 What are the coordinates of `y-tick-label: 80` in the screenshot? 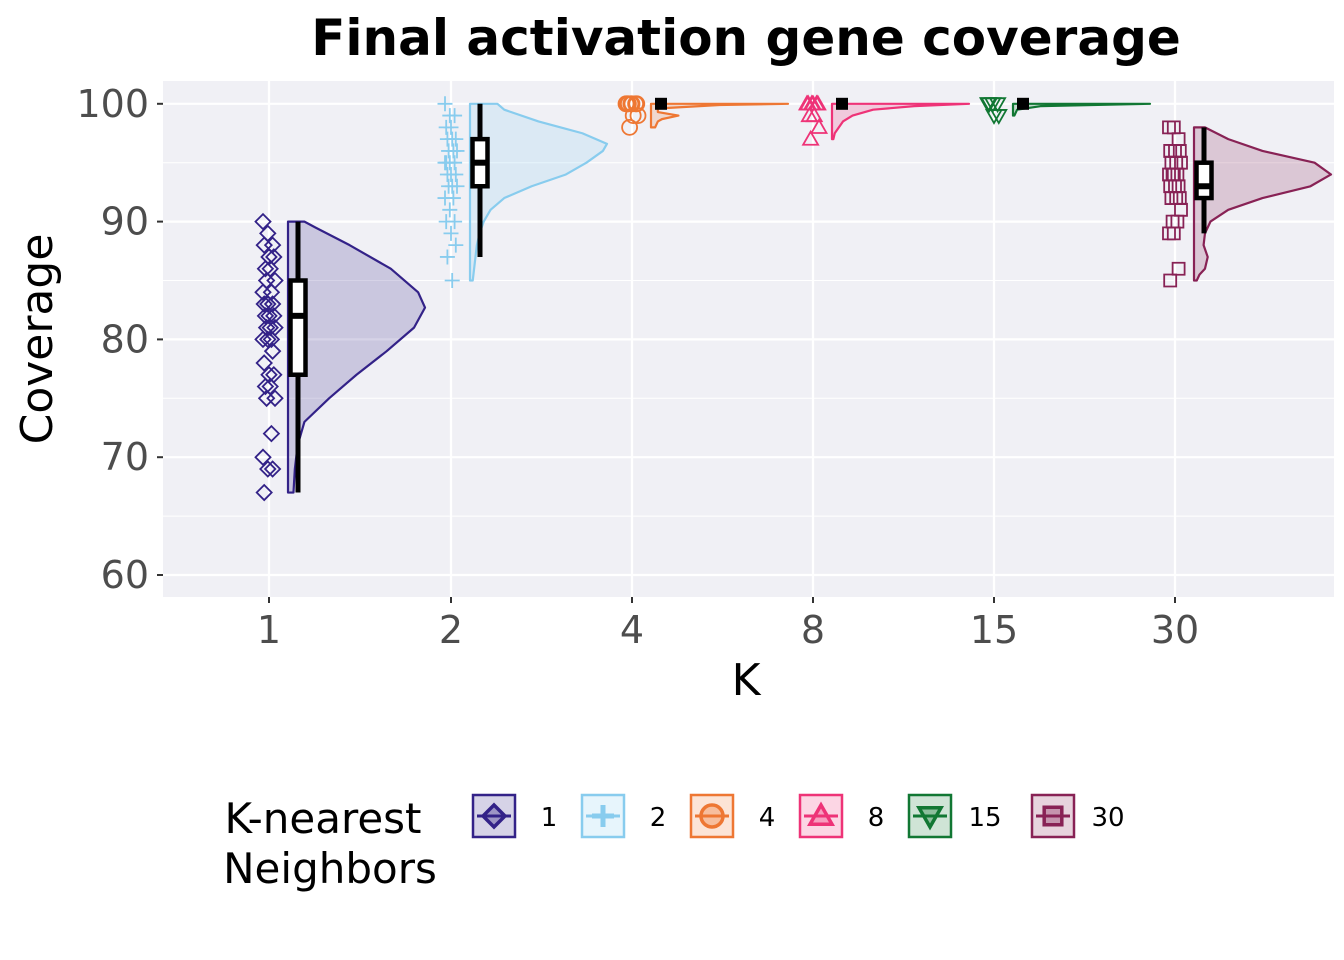 It's located at (125, 339).